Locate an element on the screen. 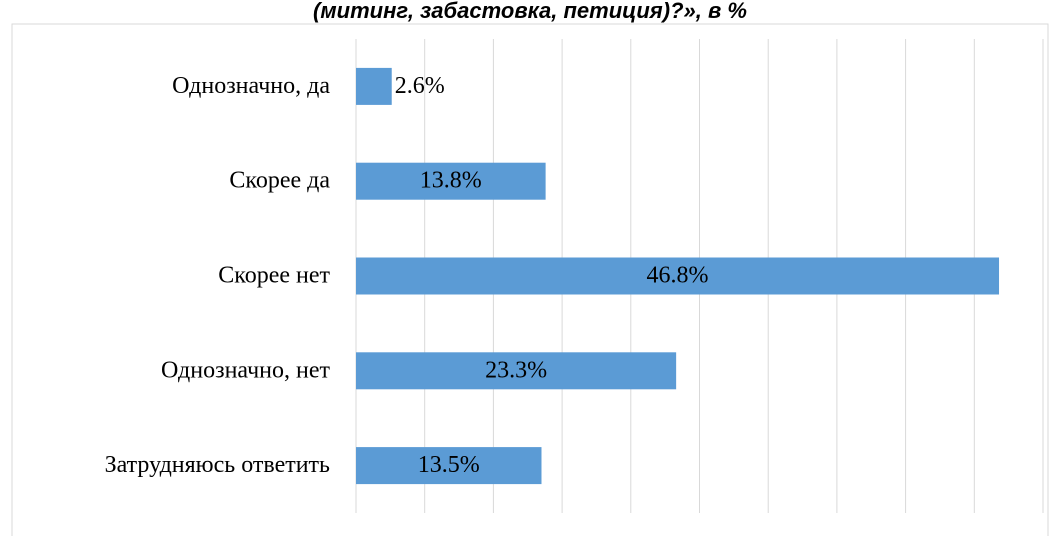 The image size is (1059, 536). data-label: 13.5% is located at coordinates (449, 465).